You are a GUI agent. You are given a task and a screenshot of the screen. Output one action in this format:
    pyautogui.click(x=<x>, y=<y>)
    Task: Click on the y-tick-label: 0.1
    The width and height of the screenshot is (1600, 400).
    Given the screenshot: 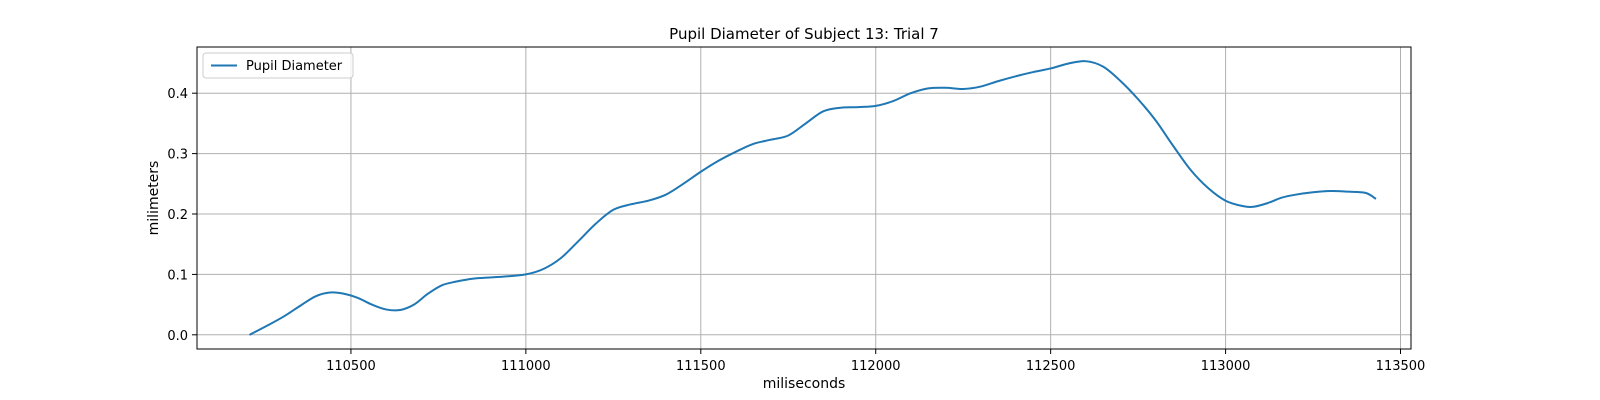 What is the action you would take?
    pyautogui.click(x=177, y=275)
    